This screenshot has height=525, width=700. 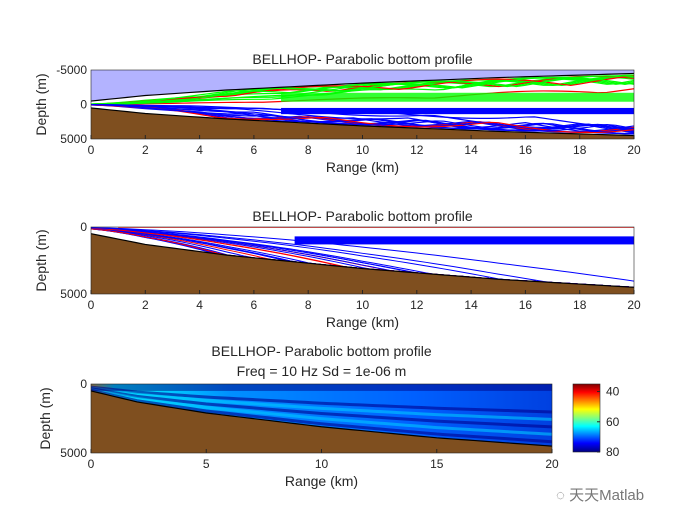 What do you see at coordinates (437, 464) in the screenshot?
I see `x-tick-label: 15` at bounding box center [437, 464].